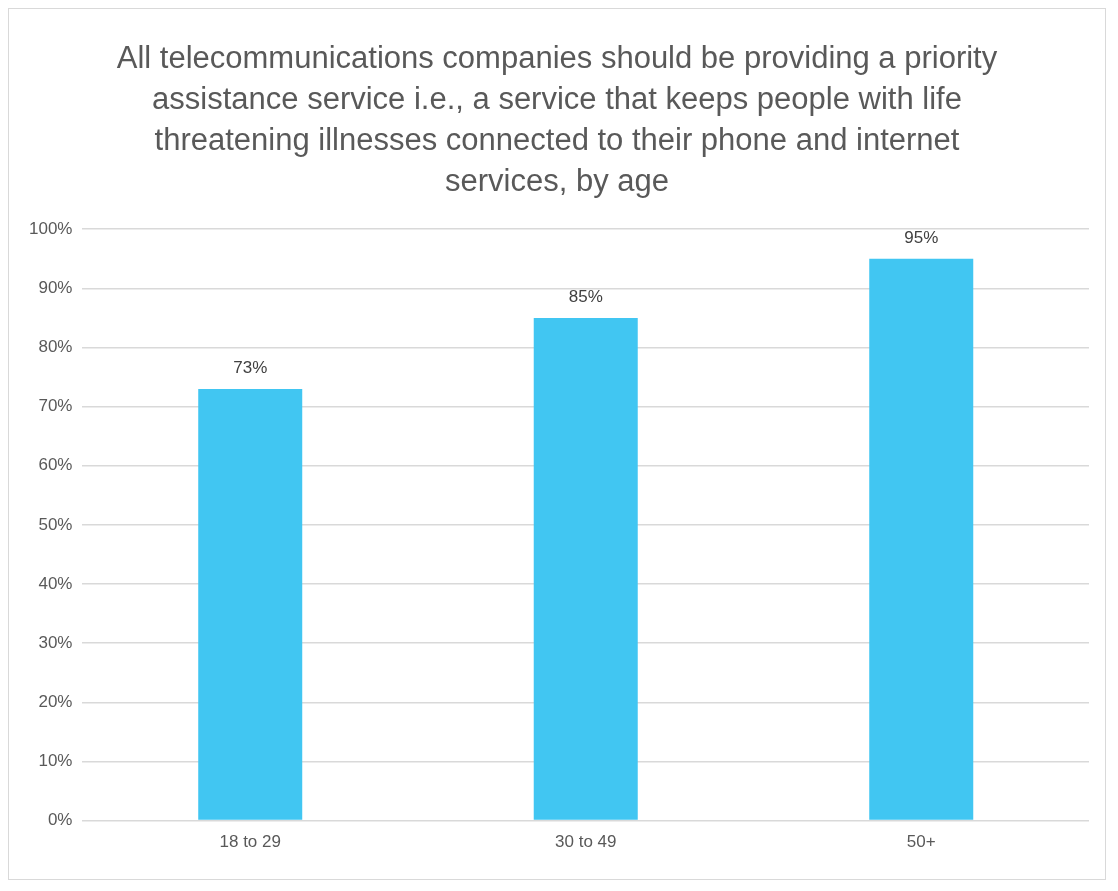 This screenshot has height=891, width=1118. Describe the element at coordinates (55, 761) in the screenshot. I see `y-tick-label: 10%` at that location.